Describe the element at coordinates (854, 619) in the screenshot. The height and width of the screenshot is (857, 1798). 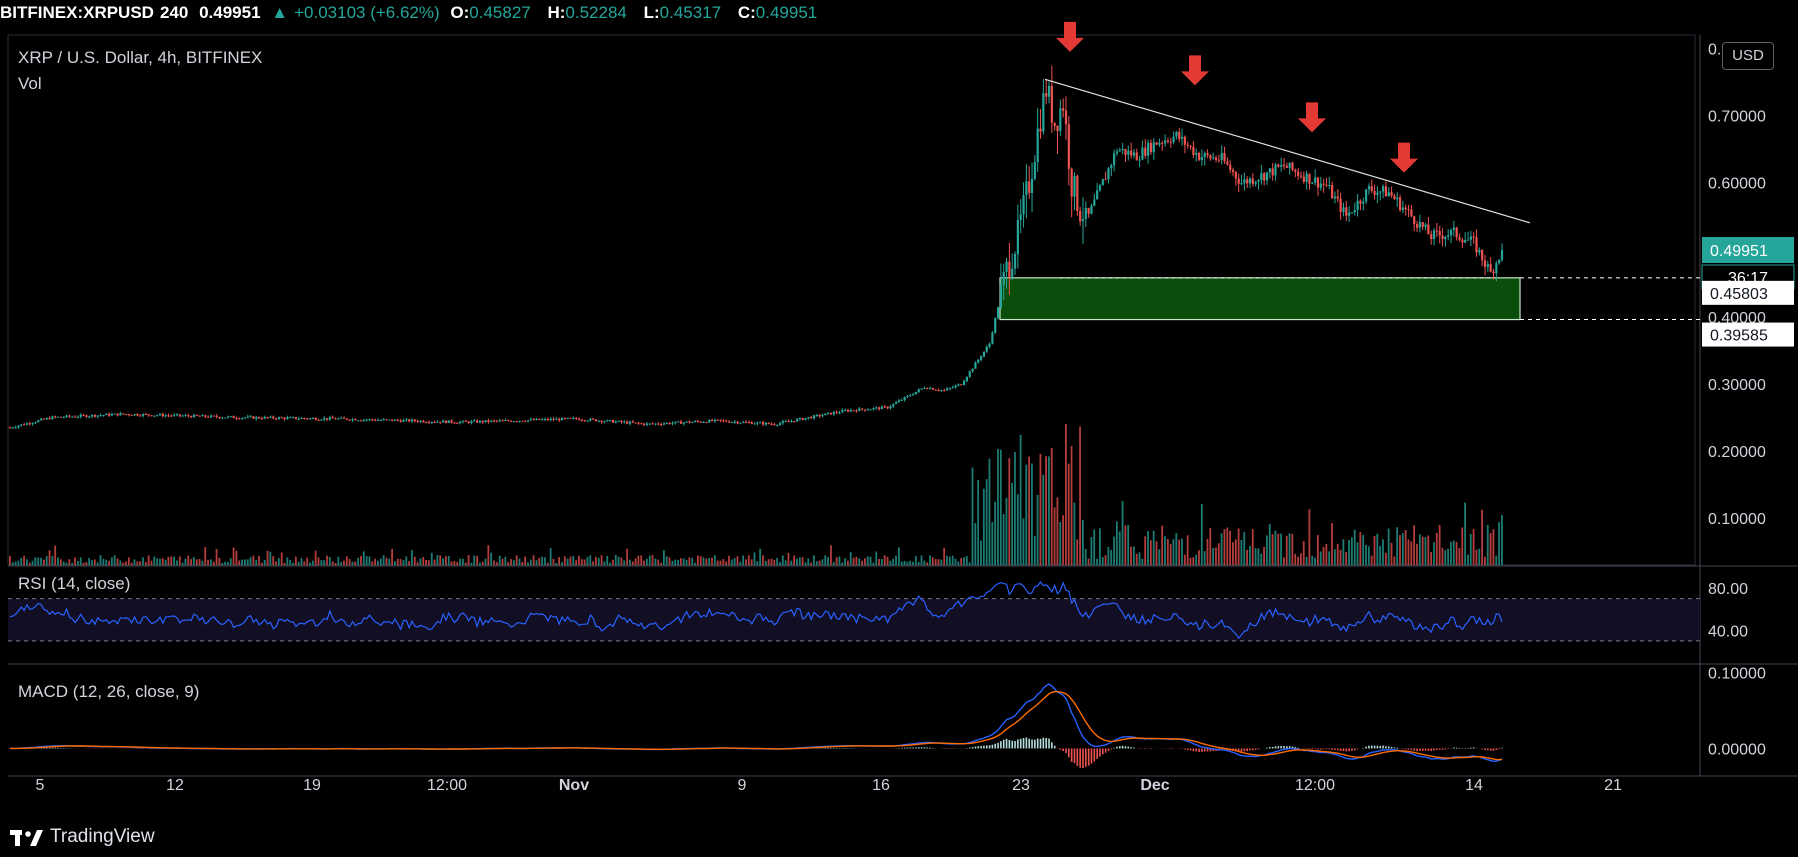
I see `rsi-band-fill` at that location.